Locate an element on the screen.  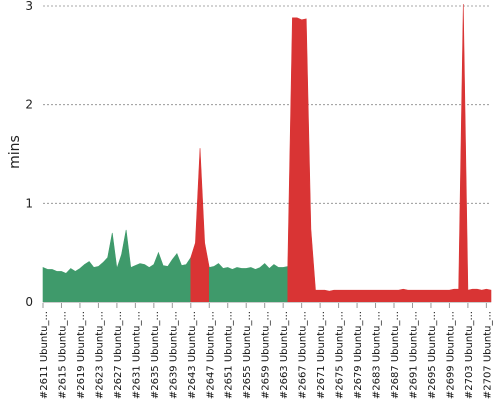
area-segment-fail is located at coordinates (200, 225).